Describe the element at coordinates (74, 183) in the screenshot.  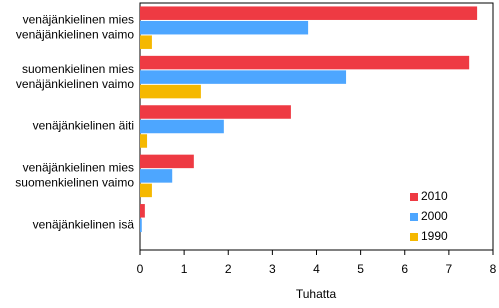
I see `y-tick-label: suomenkielinen vaimo` at that location.